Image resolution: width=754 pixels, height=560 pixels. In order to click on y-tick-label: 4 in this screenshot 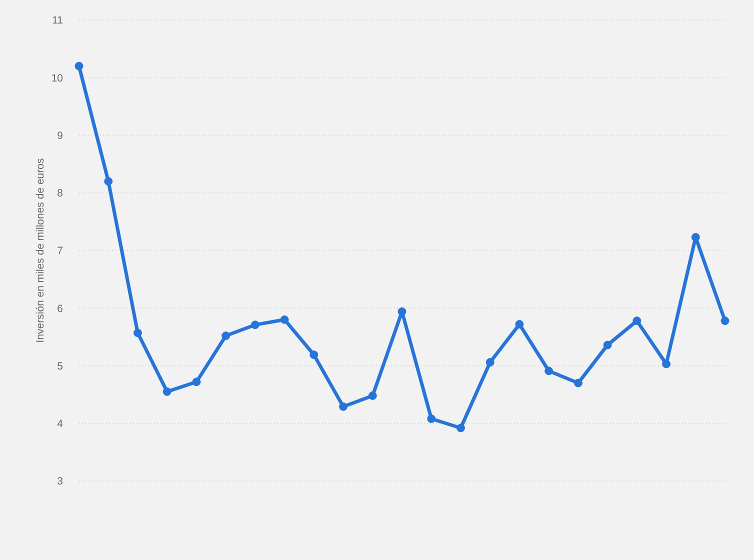, I will do `click(60, 424)`.